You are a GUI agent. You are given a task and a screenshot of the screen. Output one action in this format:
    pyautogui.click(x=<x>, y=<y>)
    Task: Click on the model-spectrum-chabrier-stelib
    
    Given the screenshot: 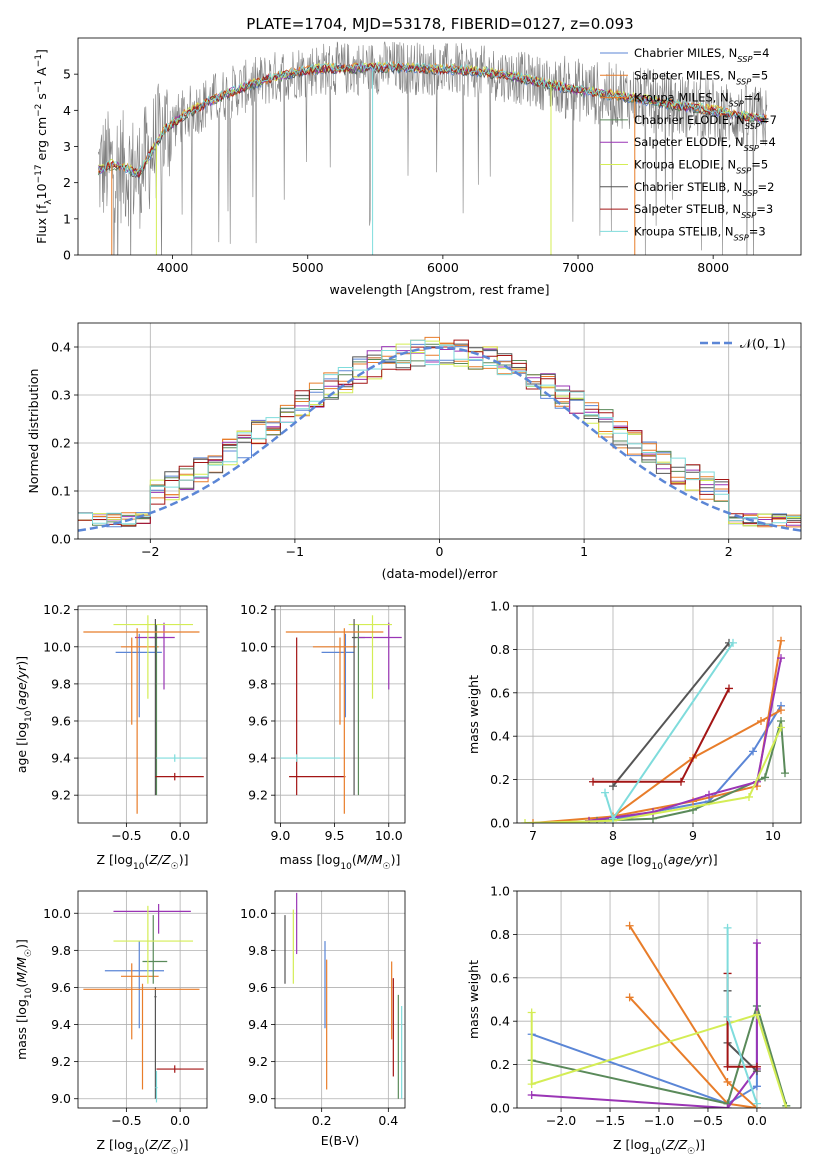 What is the action you would take?
    pyautogui.click(x=432, y=120)
    